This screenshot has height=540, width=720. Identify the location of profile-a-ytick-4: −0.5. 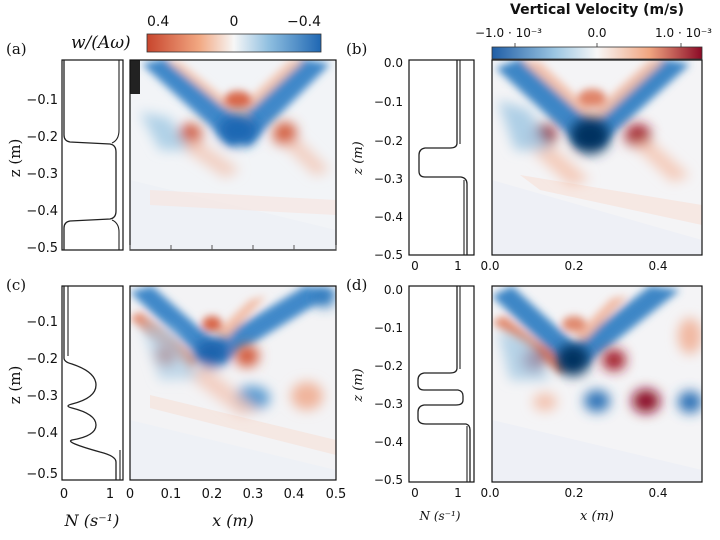
(42, 248).